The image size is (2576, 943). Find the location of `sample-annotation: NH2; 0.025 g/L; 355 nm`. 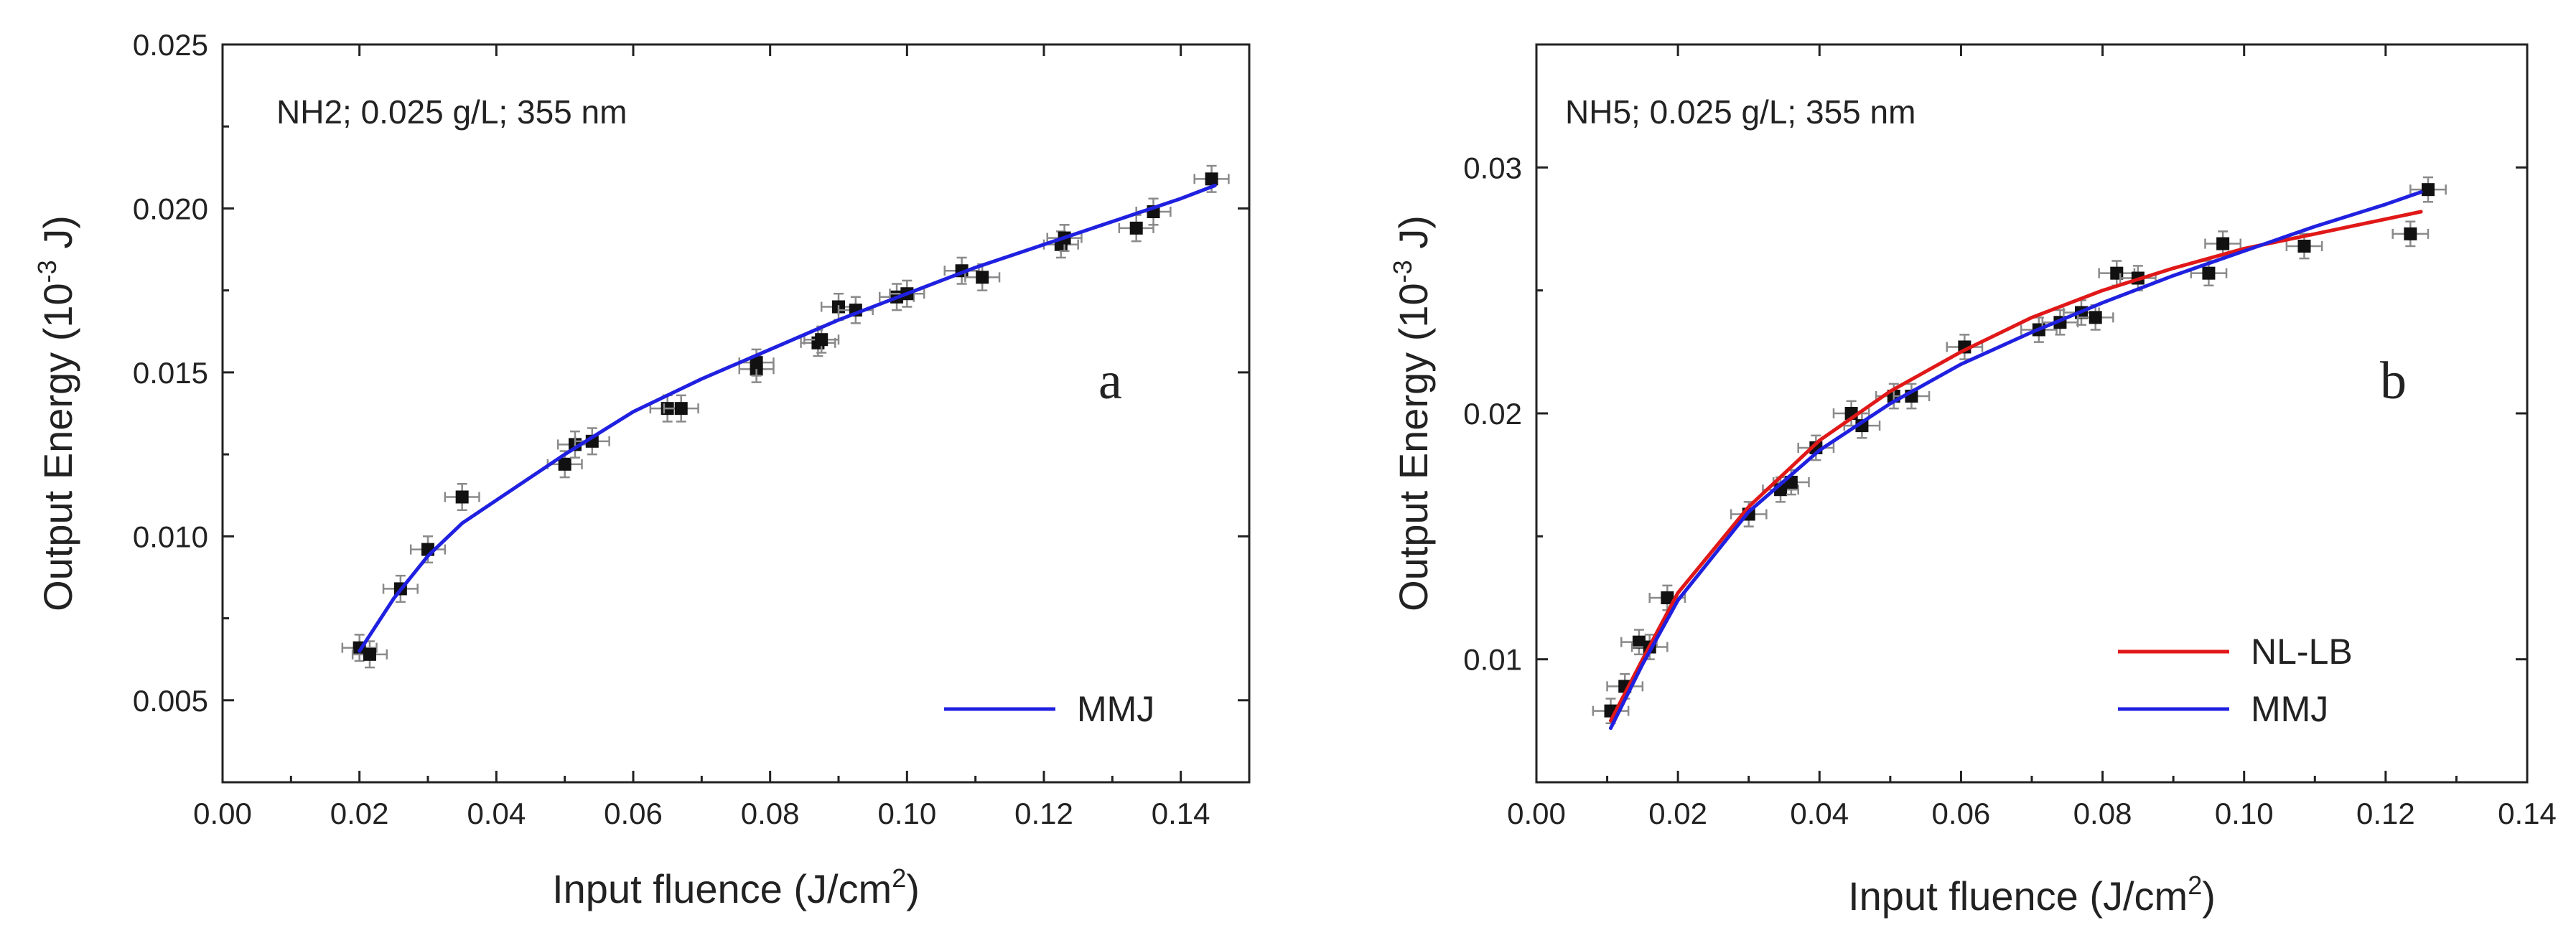

sample-annotation: NH2; 0.025 g/L; 355 nm is located at coordinates (451, 112).